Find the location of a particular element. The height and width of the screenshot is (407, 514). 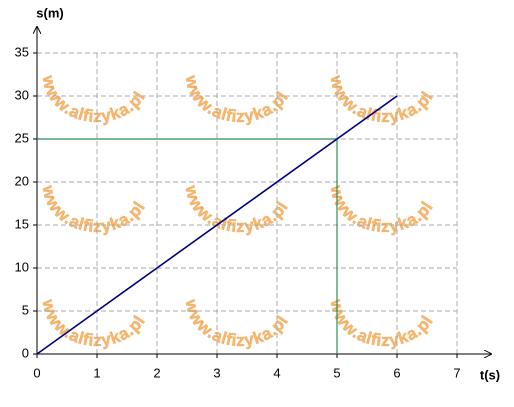

y-tick-label: 20 is located at coordinates (22, 180).